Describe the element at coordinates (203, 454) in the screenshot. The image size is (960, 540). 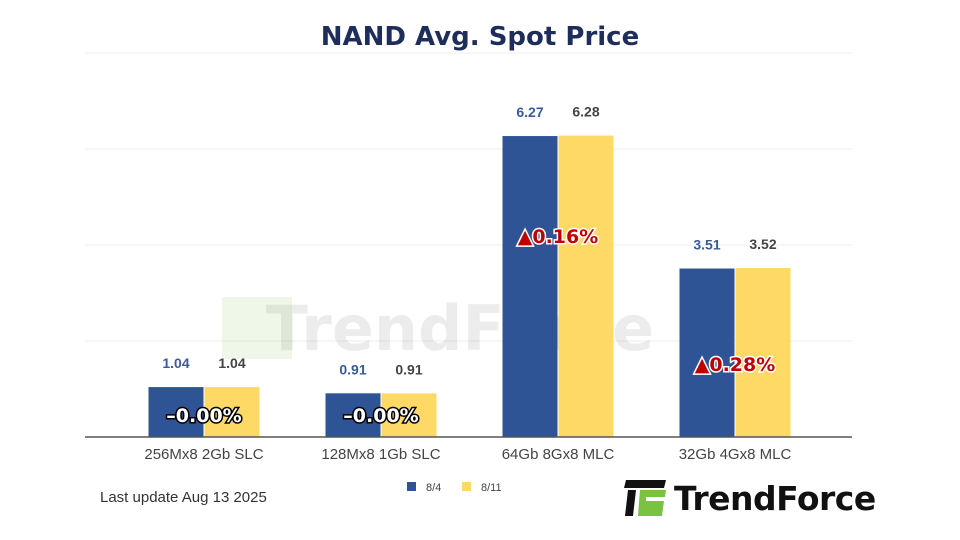
I see `x-tick-label: 256Mx8 2Gb SLC` at that location.